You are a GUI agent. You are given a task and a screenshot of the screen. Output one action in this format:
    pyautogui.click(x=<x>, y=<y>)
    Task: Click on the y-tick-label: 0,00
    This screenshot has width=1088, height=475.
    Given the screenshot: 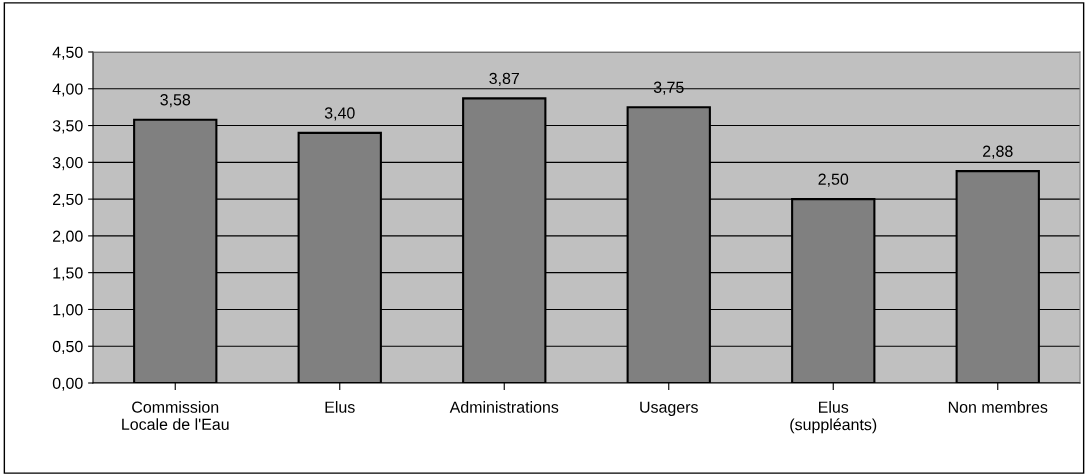 What is the action you would take?
    pyautogui.click(x=67, y=384)
    